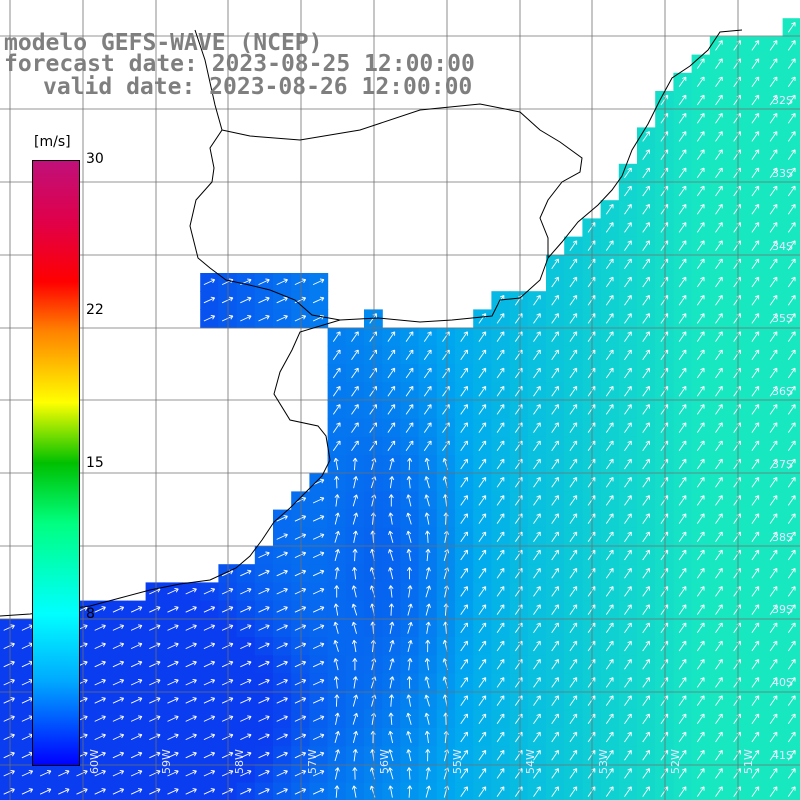 The image size is (800, 800). I want to click on lon-label: 55W, so click(457, 761).